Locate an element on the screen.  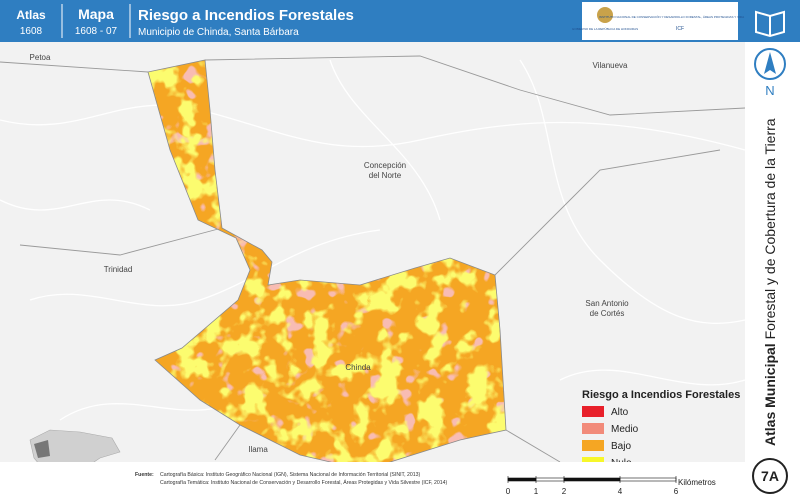
north-arrow is located at coordinates (770, 63).